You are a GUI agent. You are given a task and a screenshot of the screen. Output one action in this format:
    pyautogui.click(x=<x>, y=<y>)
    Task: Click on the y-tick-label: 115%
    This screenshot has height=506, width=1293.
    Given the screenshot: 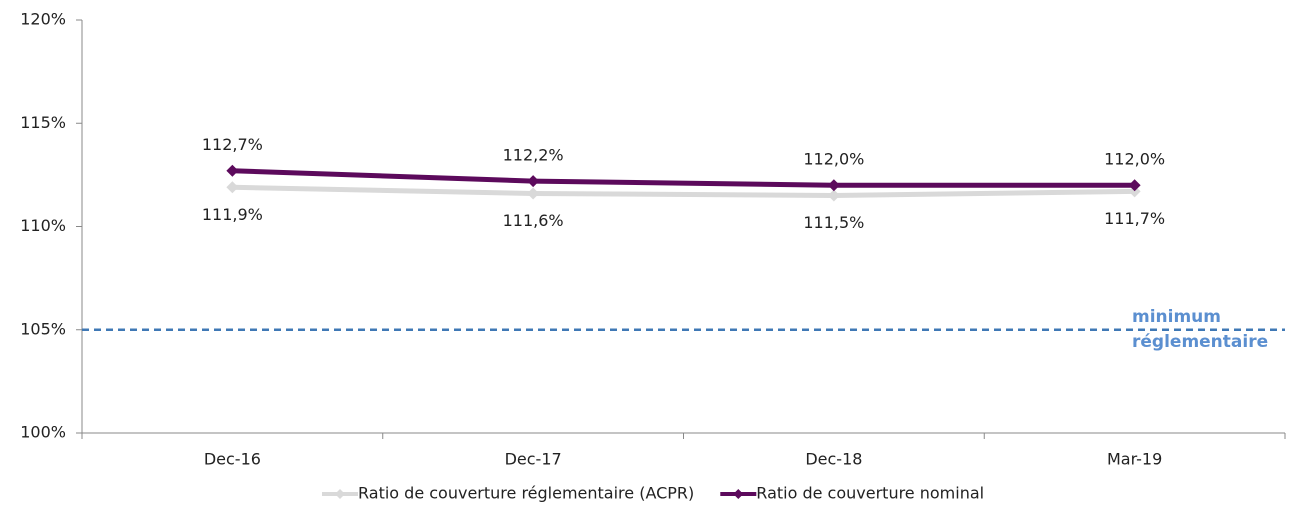 What is the action you would take?
    pyautogui.click(x=43, y=122)
    